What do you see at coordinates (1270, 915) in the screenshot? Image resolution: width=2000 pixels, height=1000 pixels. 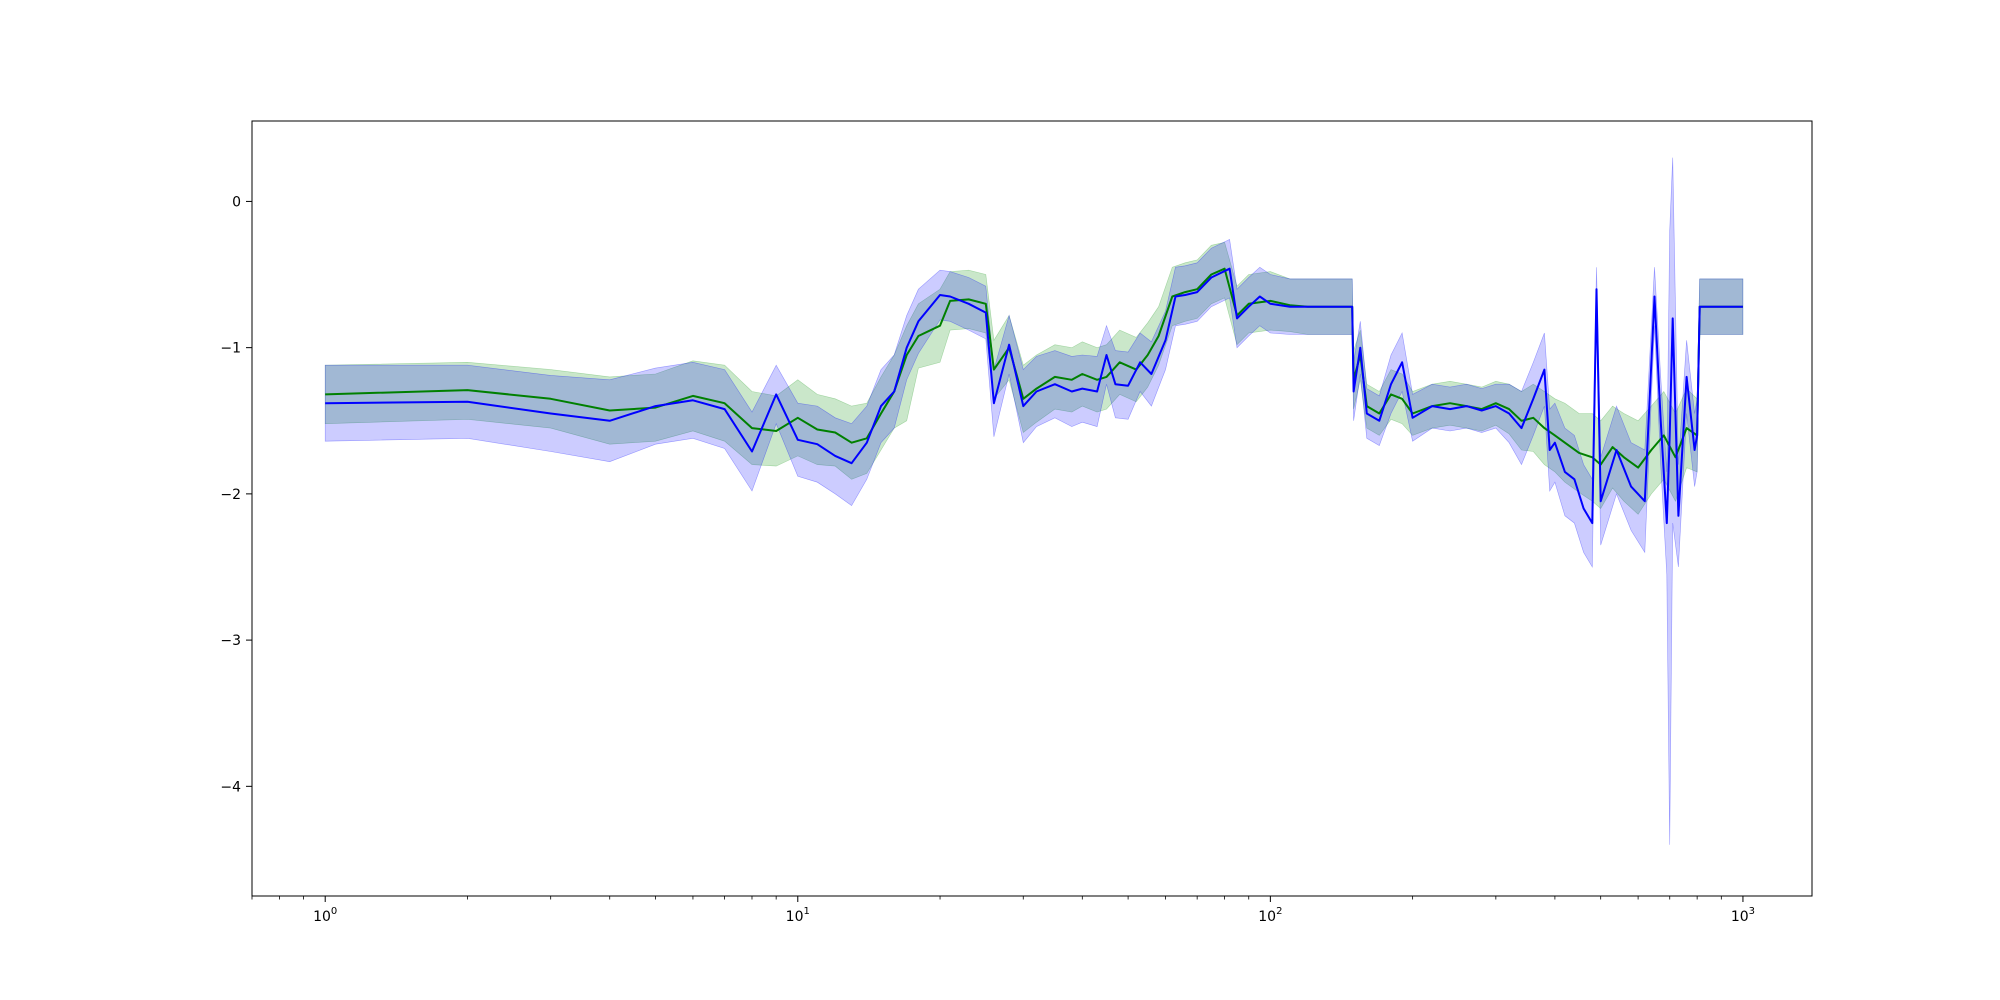 I see `x-tick-label: 10²` at bounding box center [1270, 915].